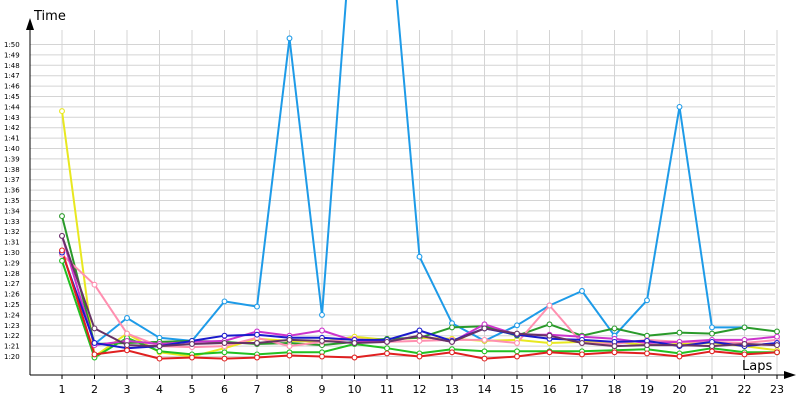 This screenshot has width=800, height=400. I want to click on y-tick-label: 1:35, so click(12, 201).